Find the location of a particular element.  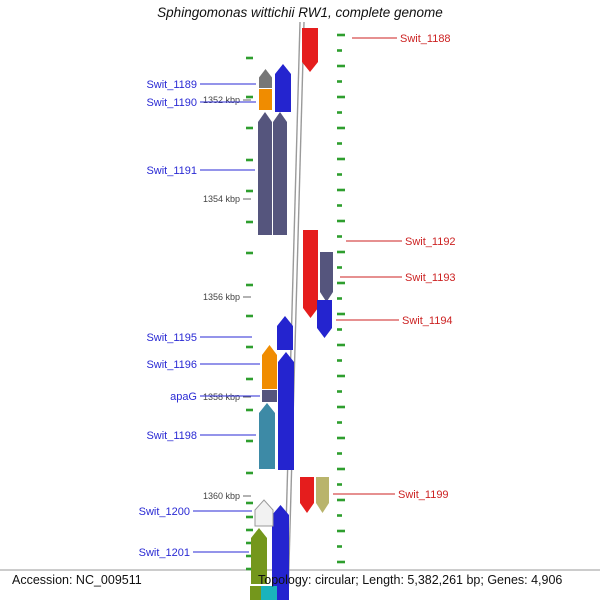

label-Swit_1193: Swit_1193 is located at coordinates (430, 278).